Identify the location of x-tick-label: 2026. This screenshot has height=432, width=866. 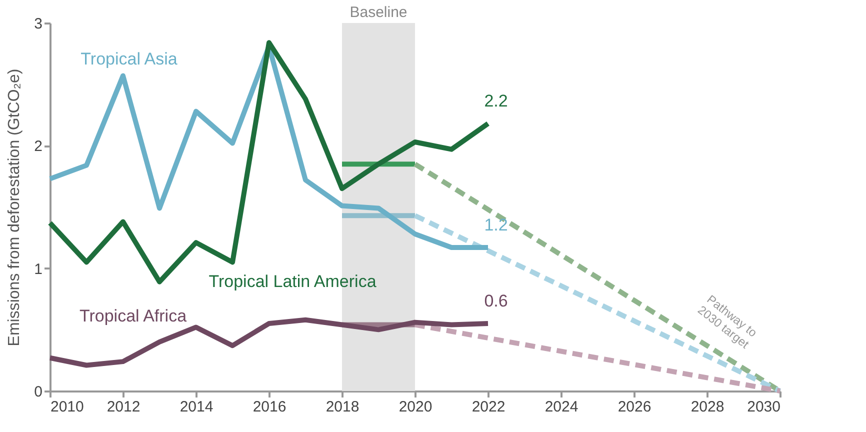
(635, 407).